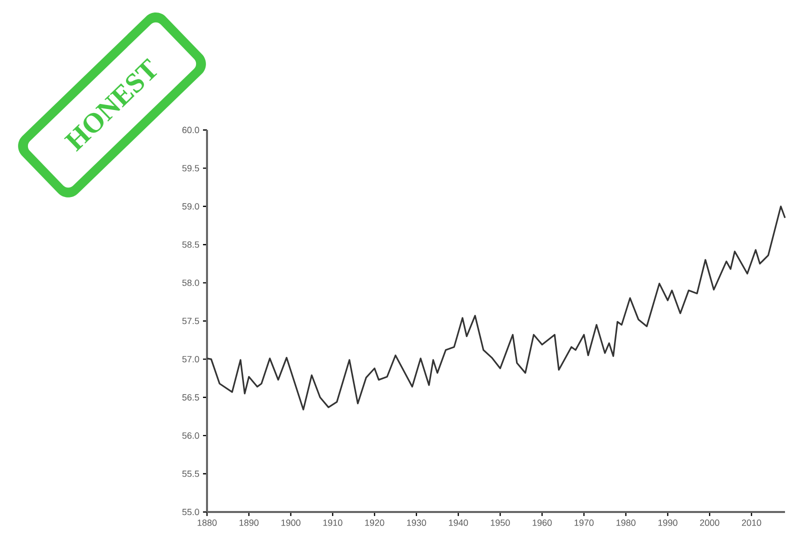 Image resolution: width=787 pixels, height=534 pixels. I want to click on y-tick-label: 56.5, so click(191, 397).